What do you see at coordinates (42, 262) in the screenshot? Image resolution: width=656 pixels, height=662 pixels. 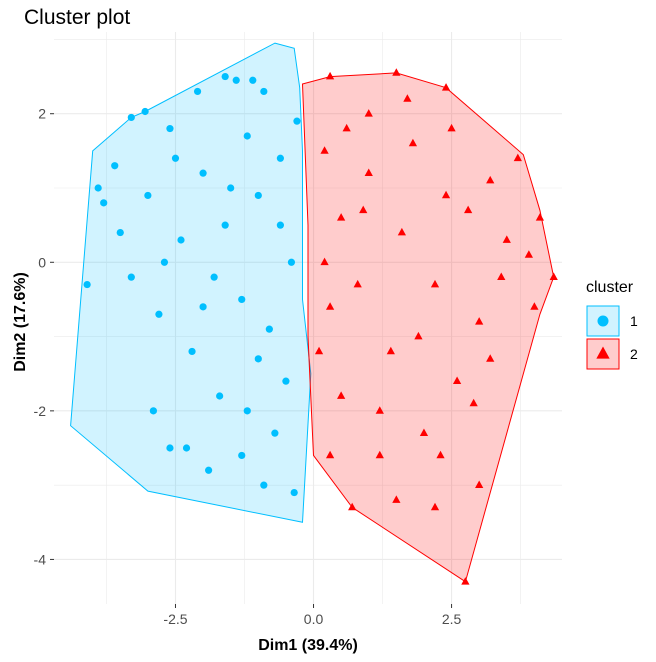 I see `y-tick-label: 0` at bounding box center [42, 262].